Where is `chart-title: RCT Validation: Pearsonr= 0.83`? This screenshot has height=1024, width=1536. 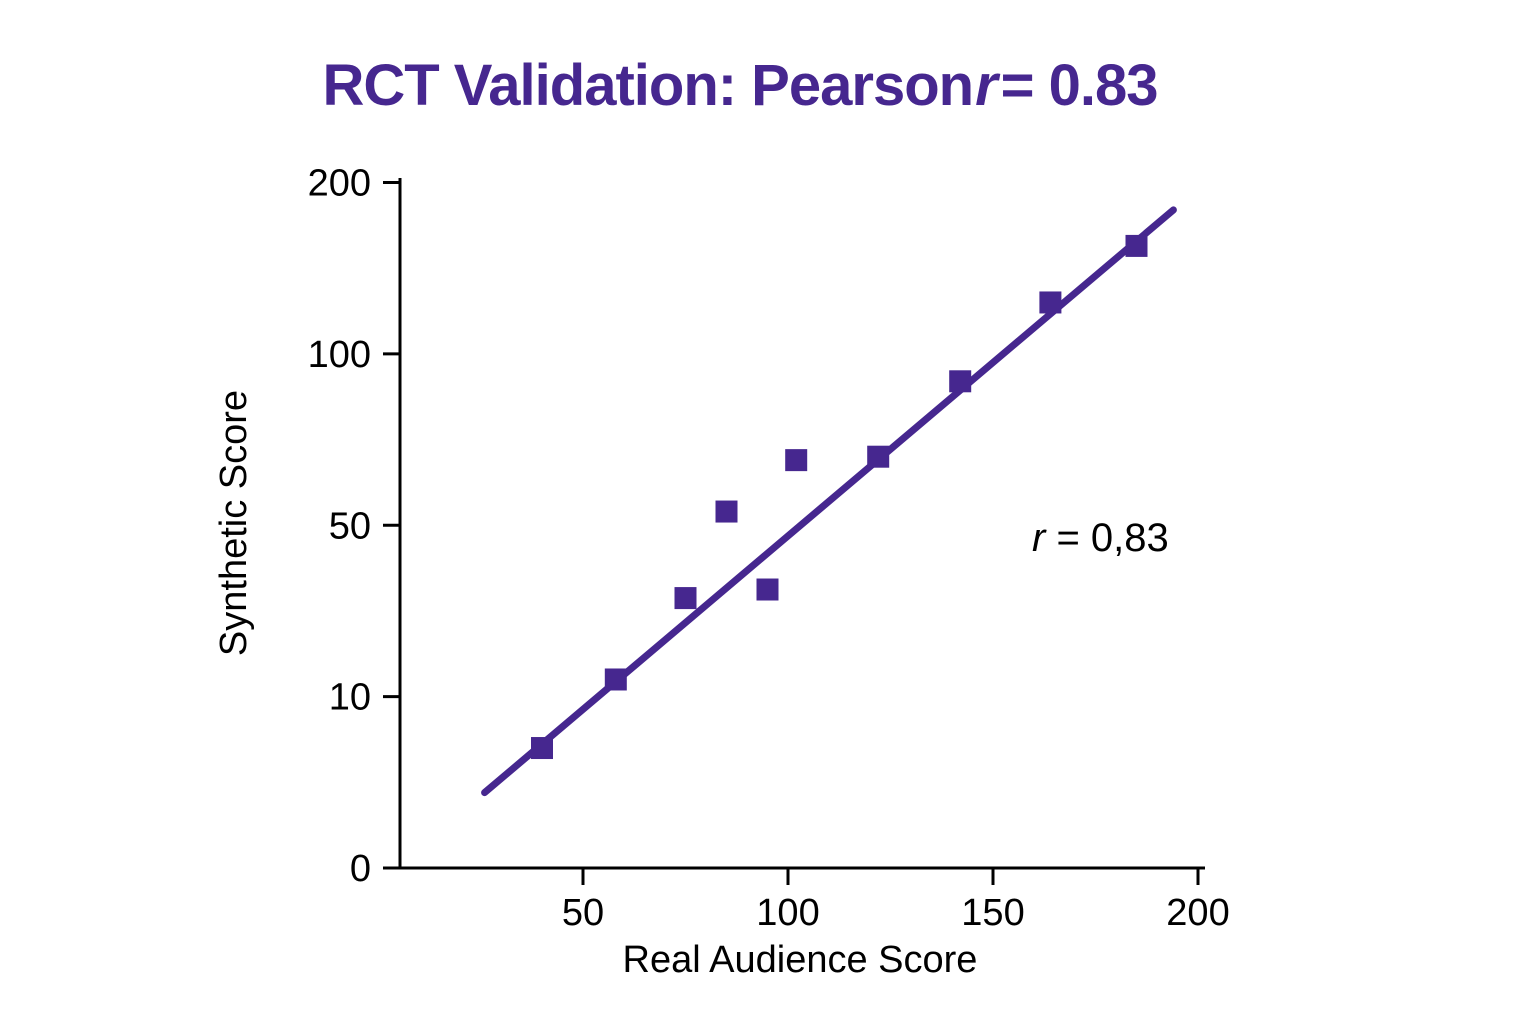
chart-title: RCT Validation: Pearsonr= 0.83 is located at coordinates (740, 85).